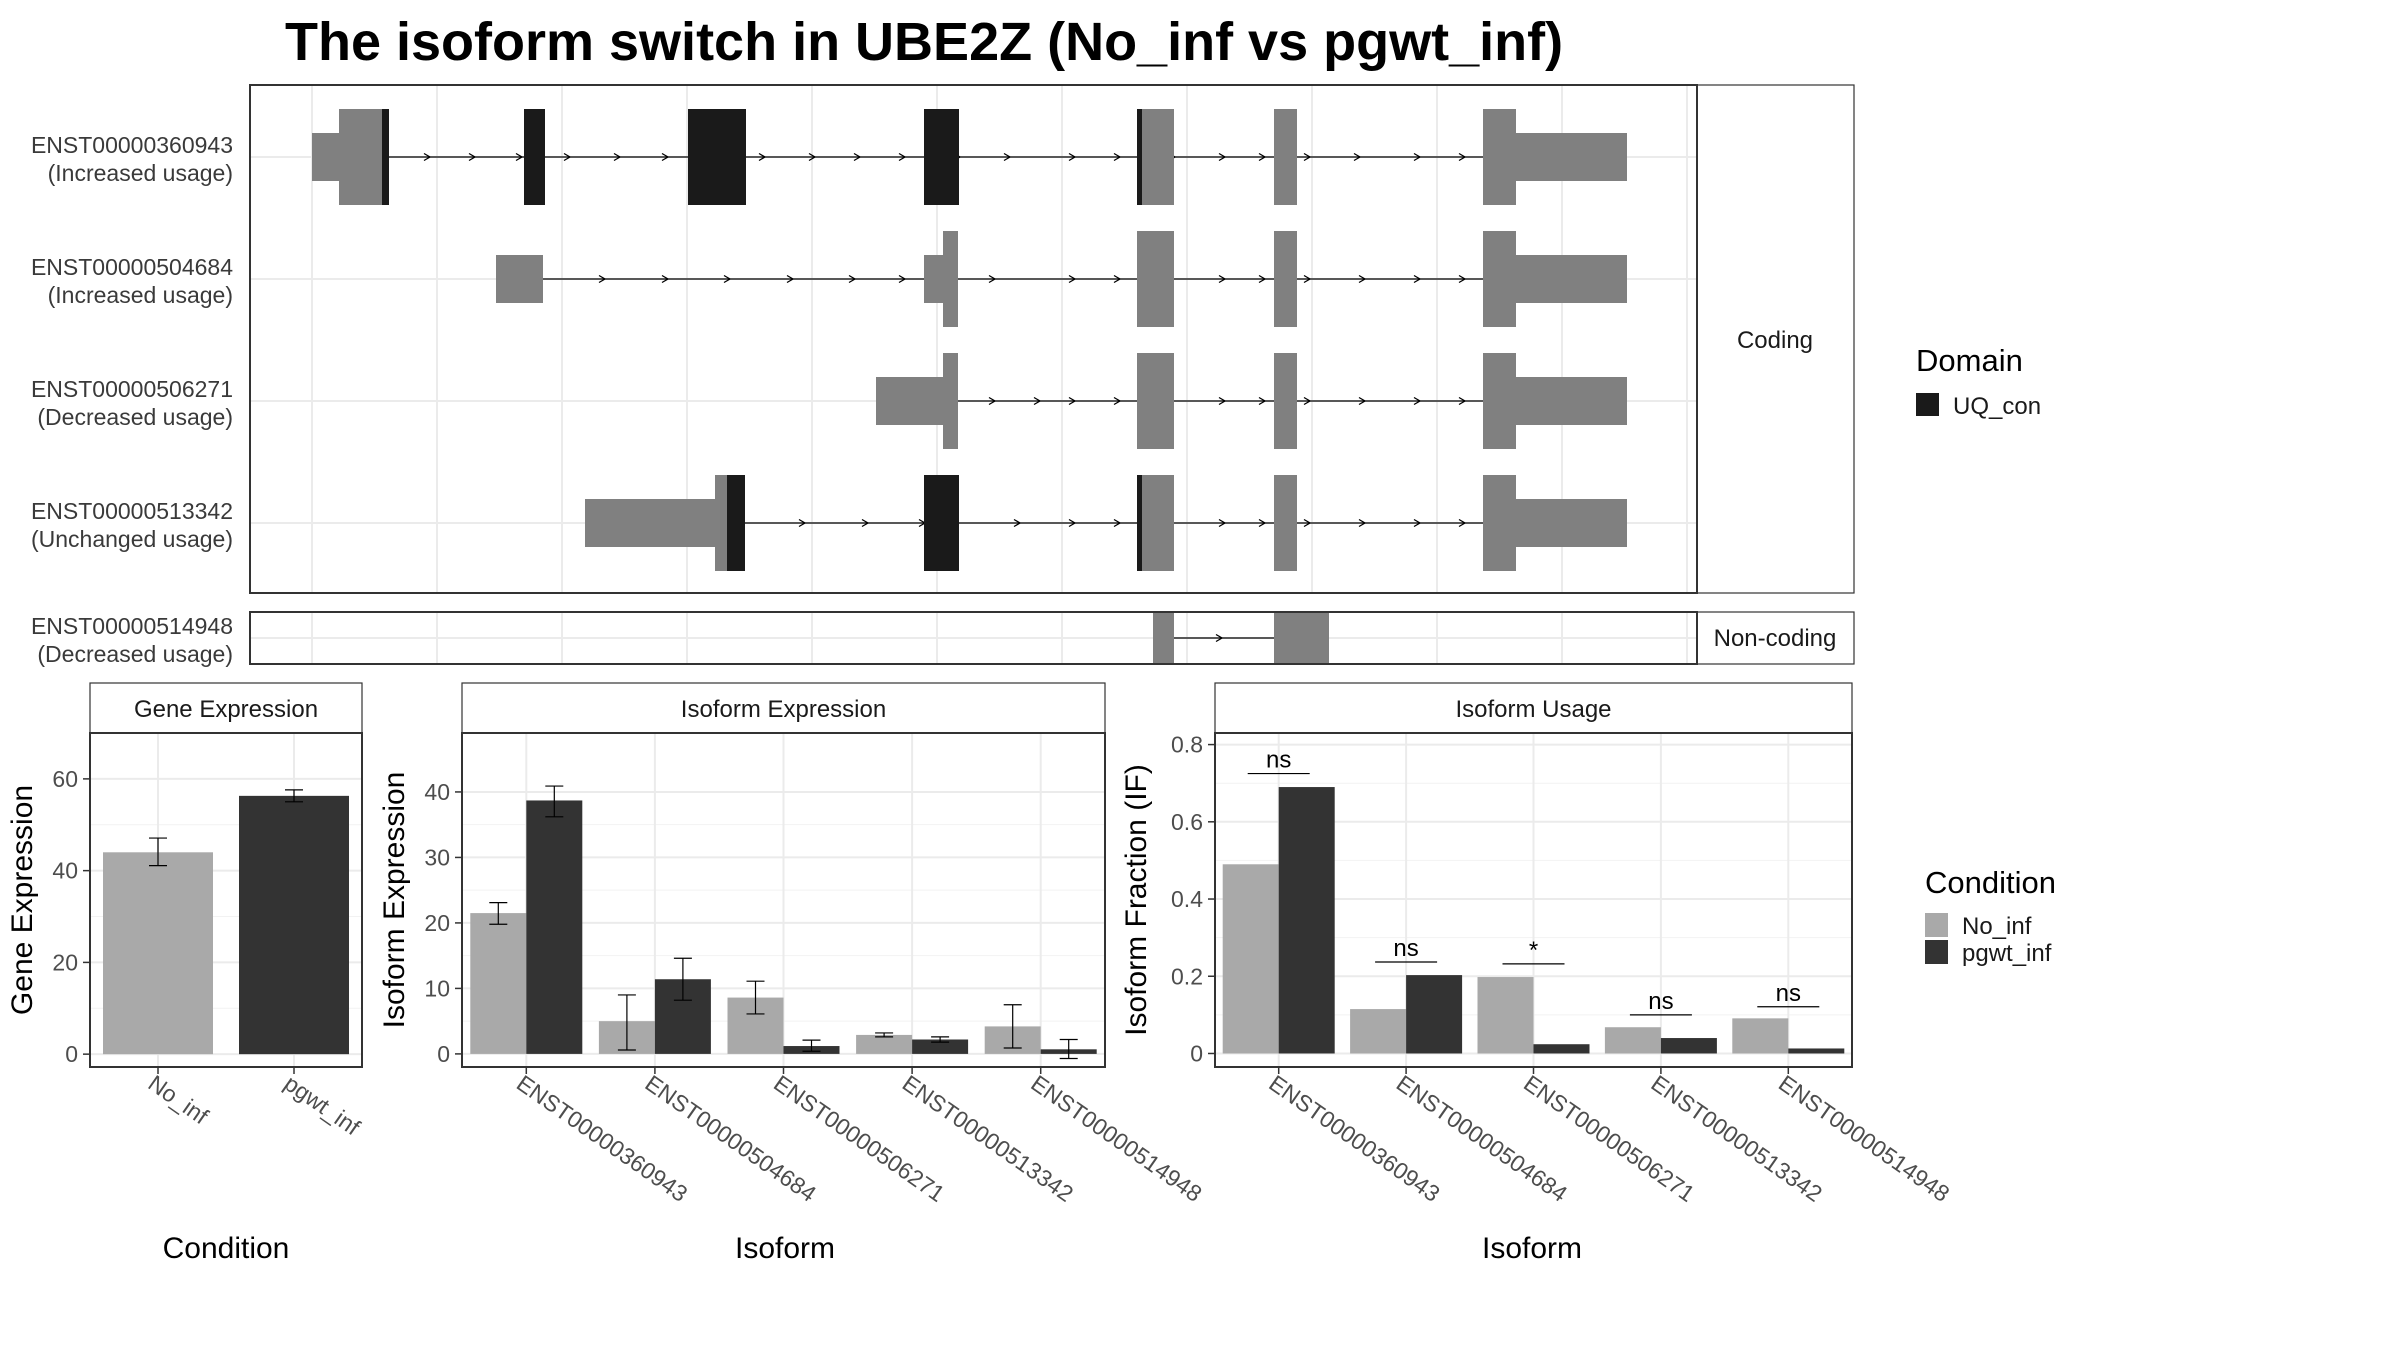 This screenshot has width=2400, height=1350. Describe the element at coordinates (65, 962) in the screenshot. I see `y-tick-label: 20` at that location.